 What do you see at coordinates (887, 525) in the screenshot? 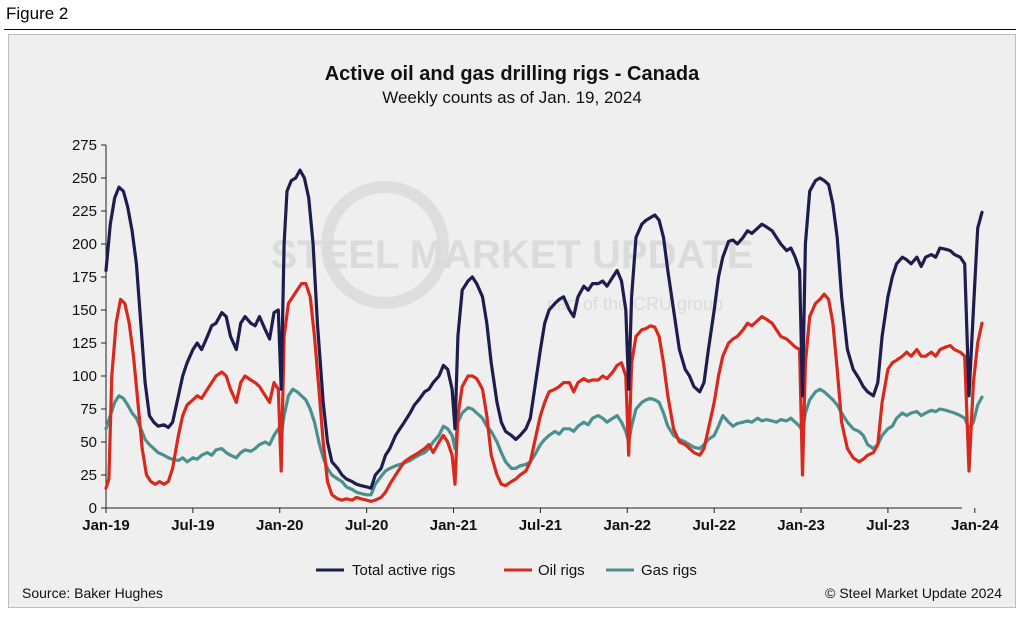
I see `x-tick-label: Jul-23` at bounding box center [887, 525].